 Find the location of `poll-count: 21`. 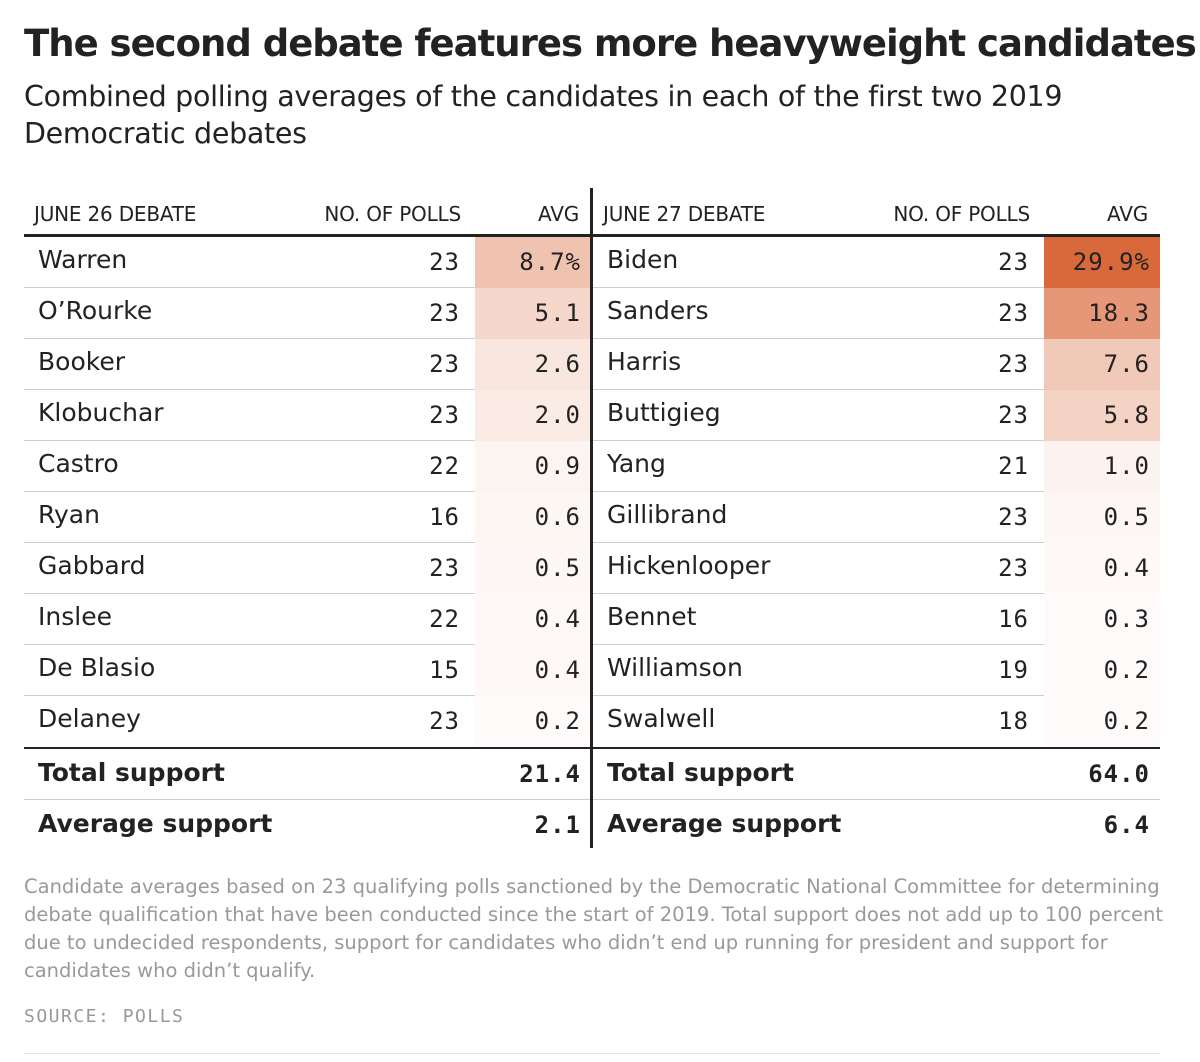

poll-count: 21 is located at coordinates (1013, 466).